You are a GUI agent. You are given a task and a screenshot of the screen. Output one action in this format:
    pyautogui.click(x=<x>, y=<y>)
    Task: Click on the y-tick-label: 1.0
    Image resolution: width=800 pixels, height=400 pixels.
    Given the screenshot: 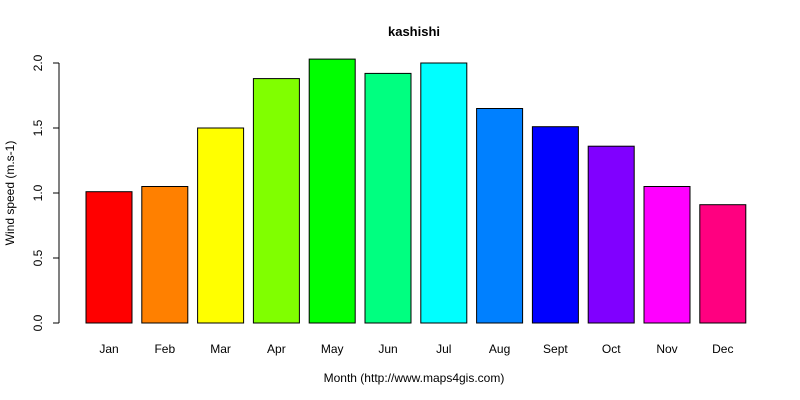 What is the action you would take?
    pyautogui.click(x=38, y=192)
    